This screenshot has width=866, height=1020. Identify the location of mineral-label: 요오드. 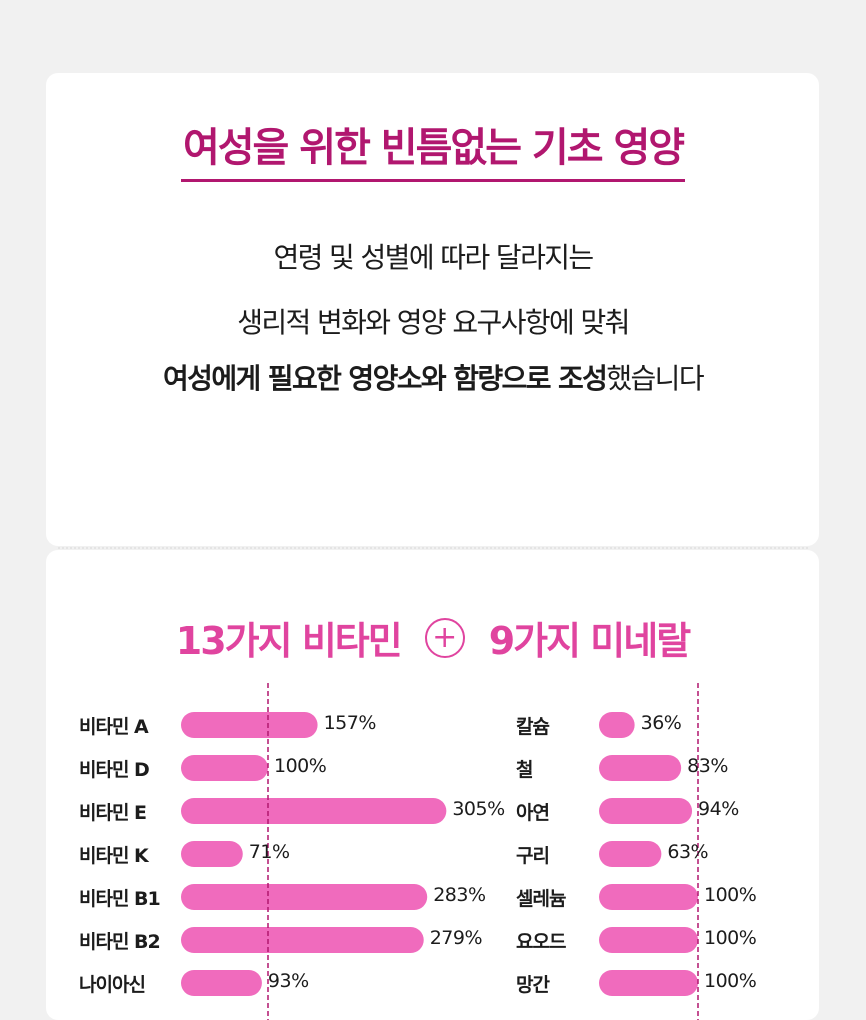
(541, 942).